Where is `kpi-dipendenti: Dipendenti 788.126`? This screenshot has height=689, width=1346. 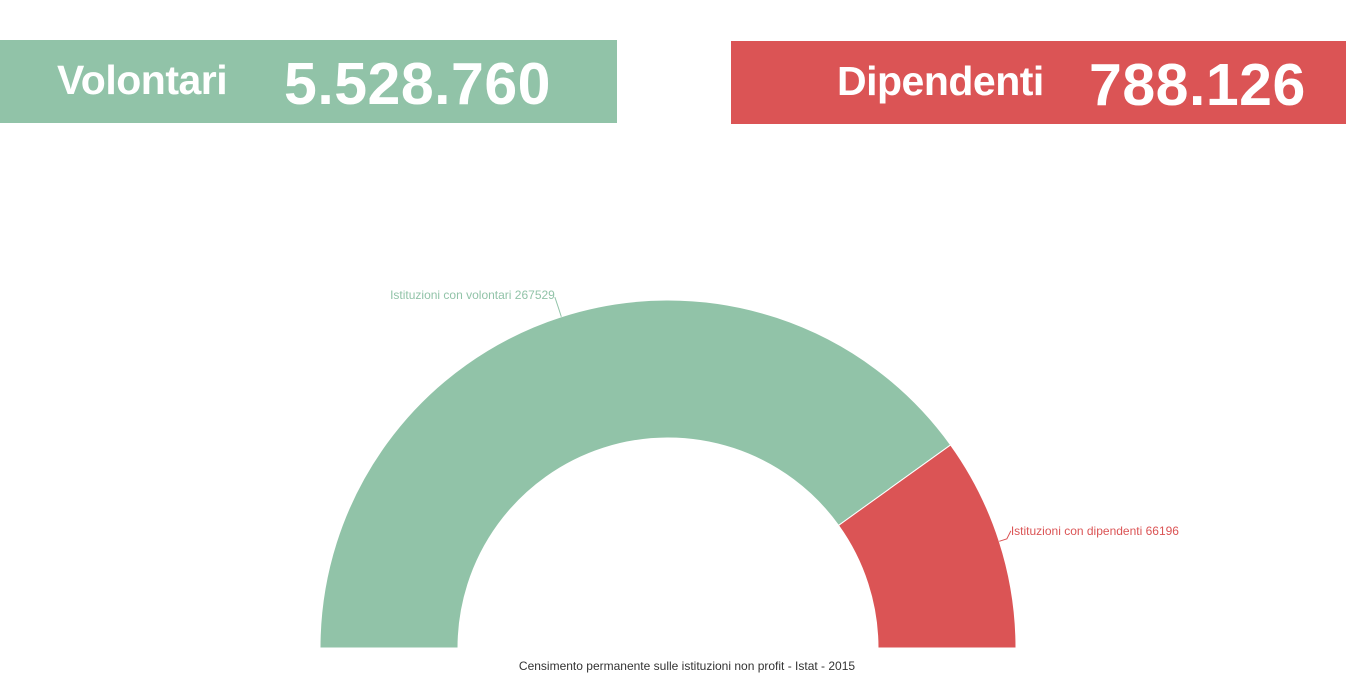 kpi-dipendenti: Dipendenti 788.126 is located at coordinates (1038, 82).